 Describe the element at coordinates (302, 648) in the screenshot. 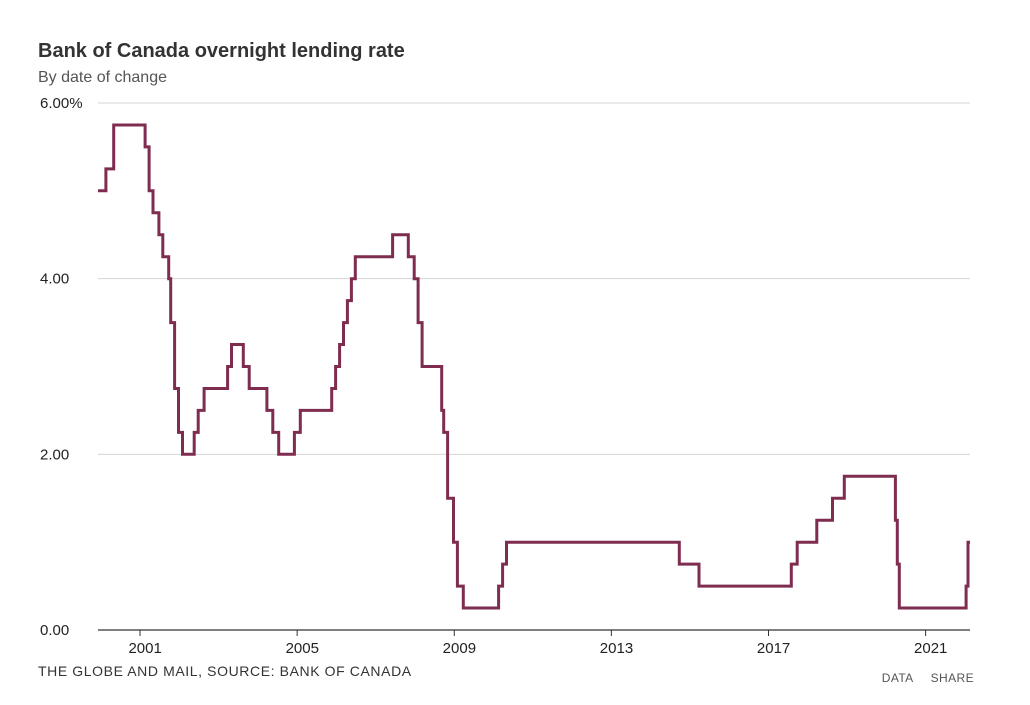

I see `x-tick-label: 2005` at that location.